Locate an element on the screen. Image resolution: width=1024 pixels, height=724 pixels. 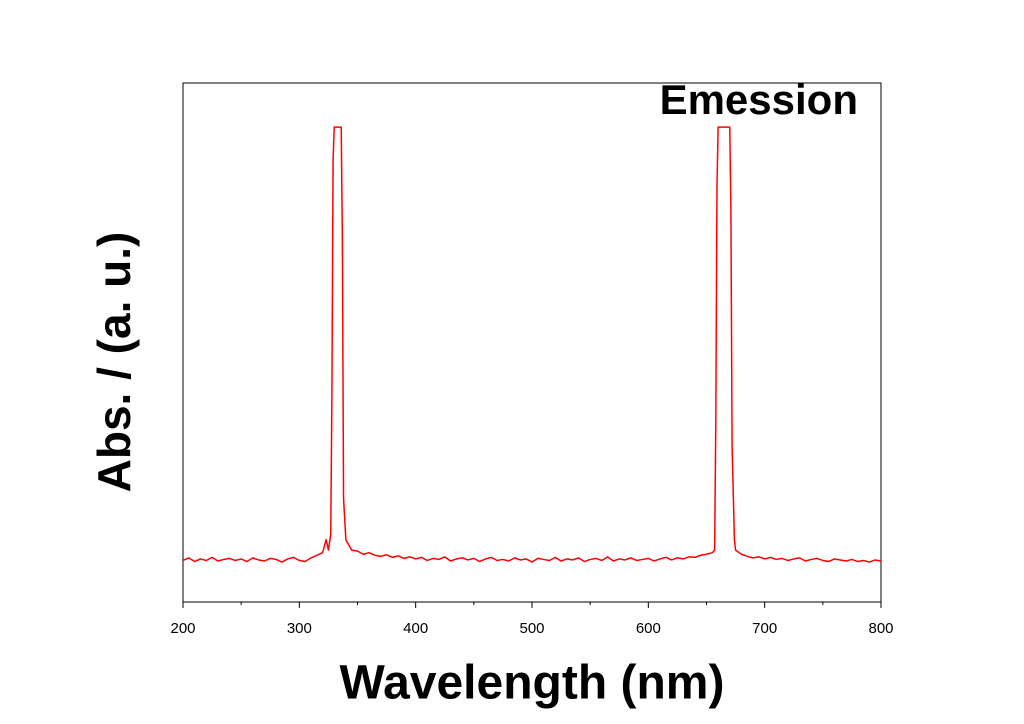
x-tick-label: 700 is located at coordinates (764, 628).